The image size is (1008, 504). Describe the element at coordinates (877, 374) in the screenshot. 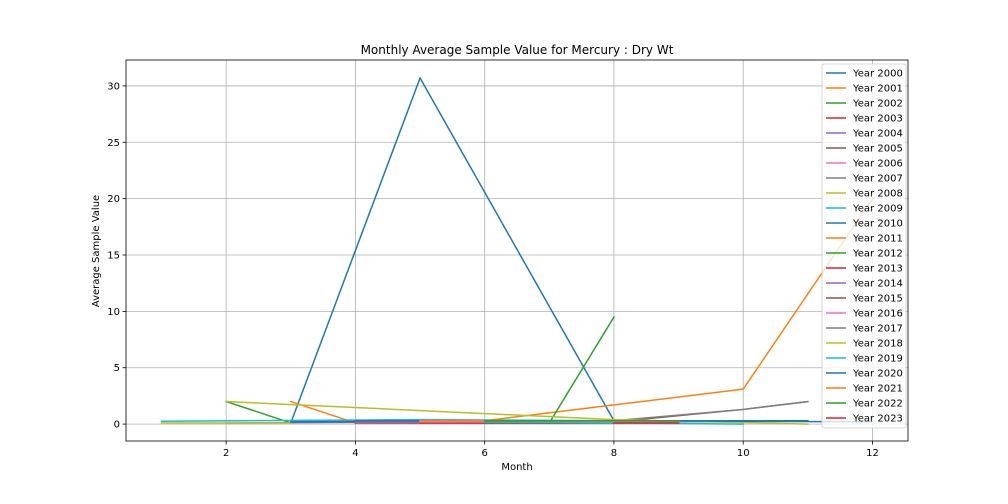

I see `legend-label: Year 2020` at that location.